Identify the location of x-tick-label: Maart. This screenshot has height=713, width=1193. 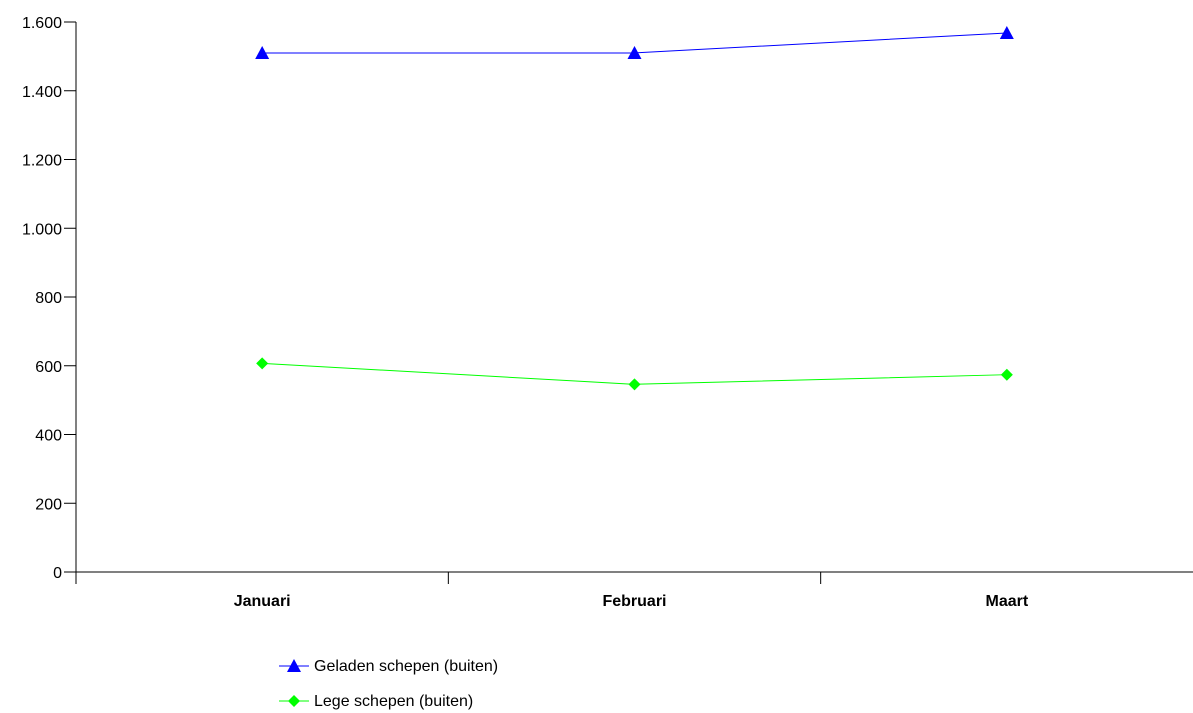
(1006, 601).